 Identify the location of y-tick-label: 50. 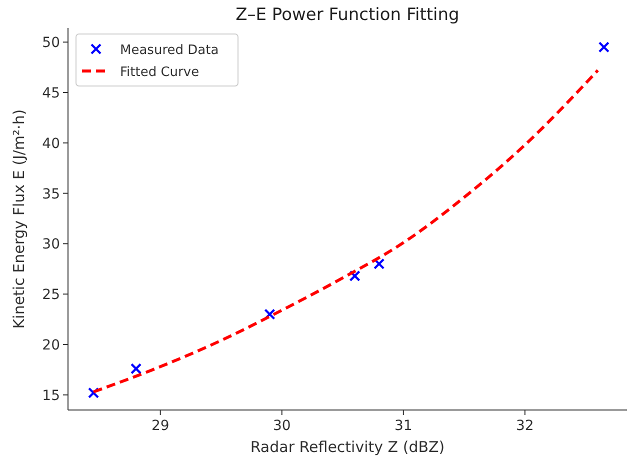
(51, 43).